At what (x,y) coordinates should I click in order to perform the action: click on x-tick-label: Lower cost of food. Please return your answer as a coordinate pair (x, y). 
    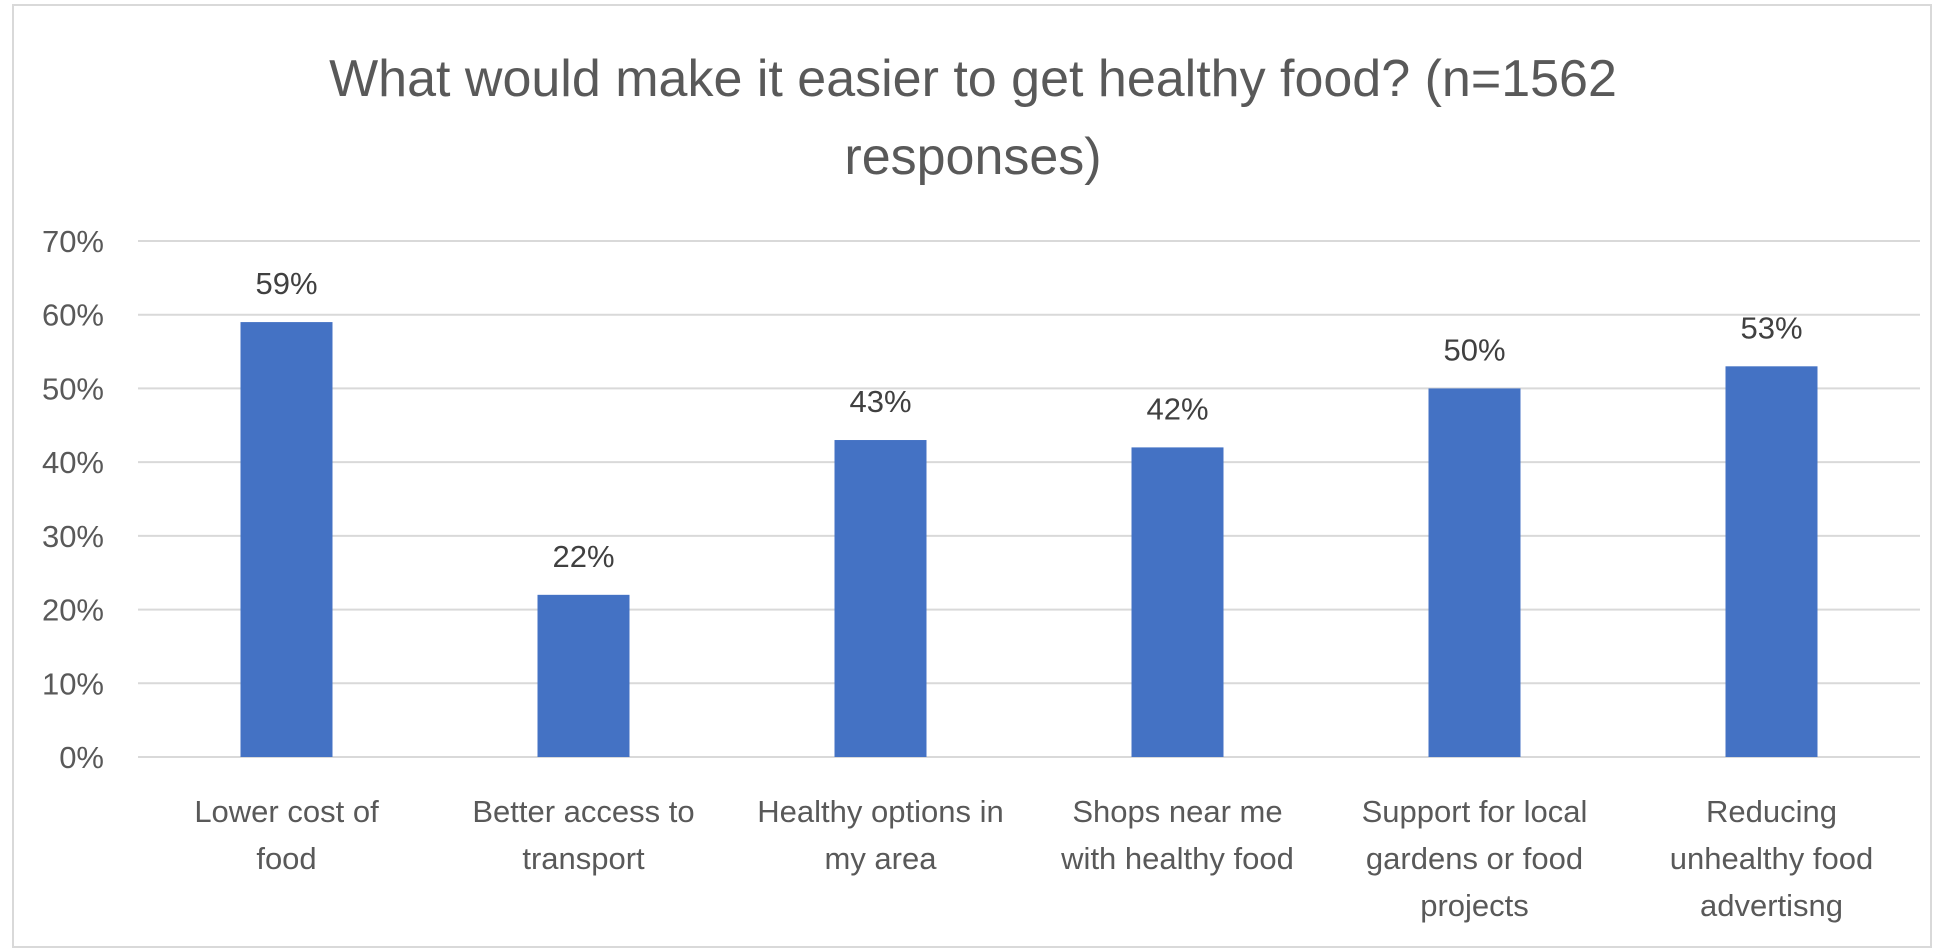
    Looking at the image, I should click on (286, 835).